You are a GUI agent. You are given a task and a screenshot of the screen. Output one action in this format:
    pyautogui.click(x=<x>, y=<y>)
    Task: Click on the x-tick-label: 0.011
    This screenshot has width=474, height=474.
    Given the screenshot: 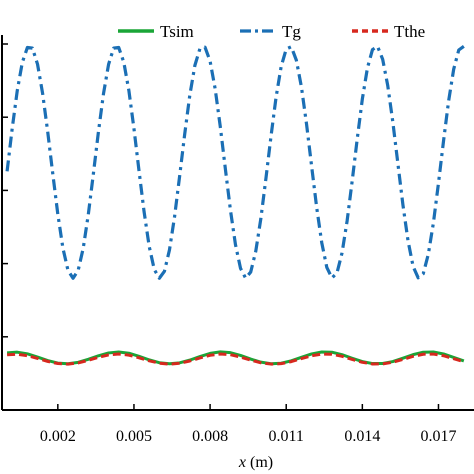 What is the action you would take?
    pyautogui.click(x=286, y=436)
    